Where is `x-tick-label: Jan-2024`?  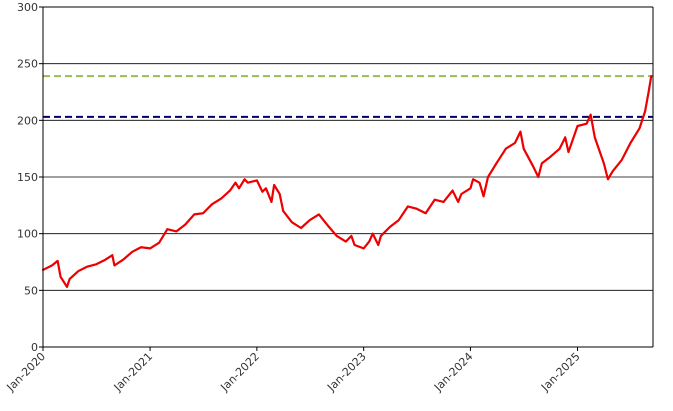
x-tick-label: Jan-2024 is located at coordinates (453, 372).